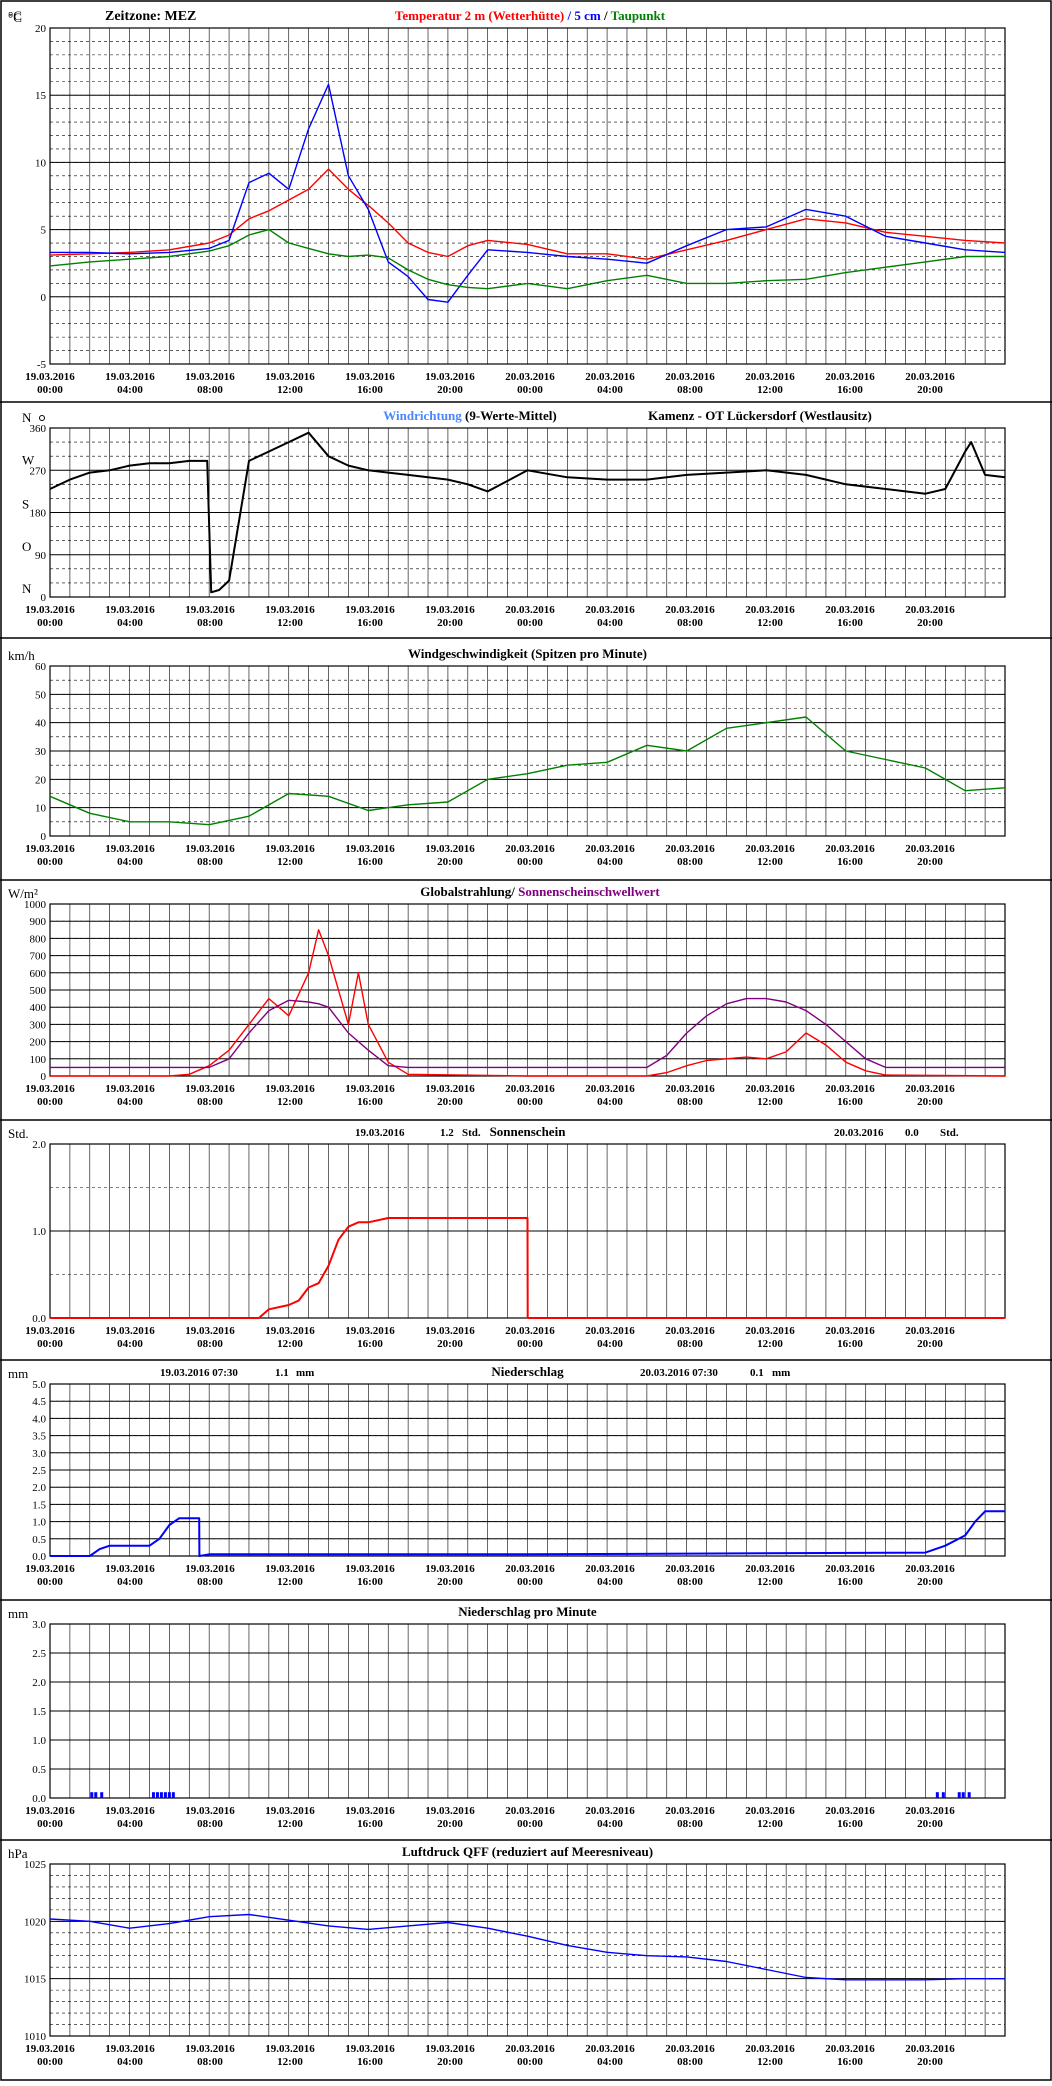 The width and height of the screenshot is (1052, 2086). Describe the element at coordinates (527, 1268) in the screenshot. I see `series-line-sunshine` at that location.